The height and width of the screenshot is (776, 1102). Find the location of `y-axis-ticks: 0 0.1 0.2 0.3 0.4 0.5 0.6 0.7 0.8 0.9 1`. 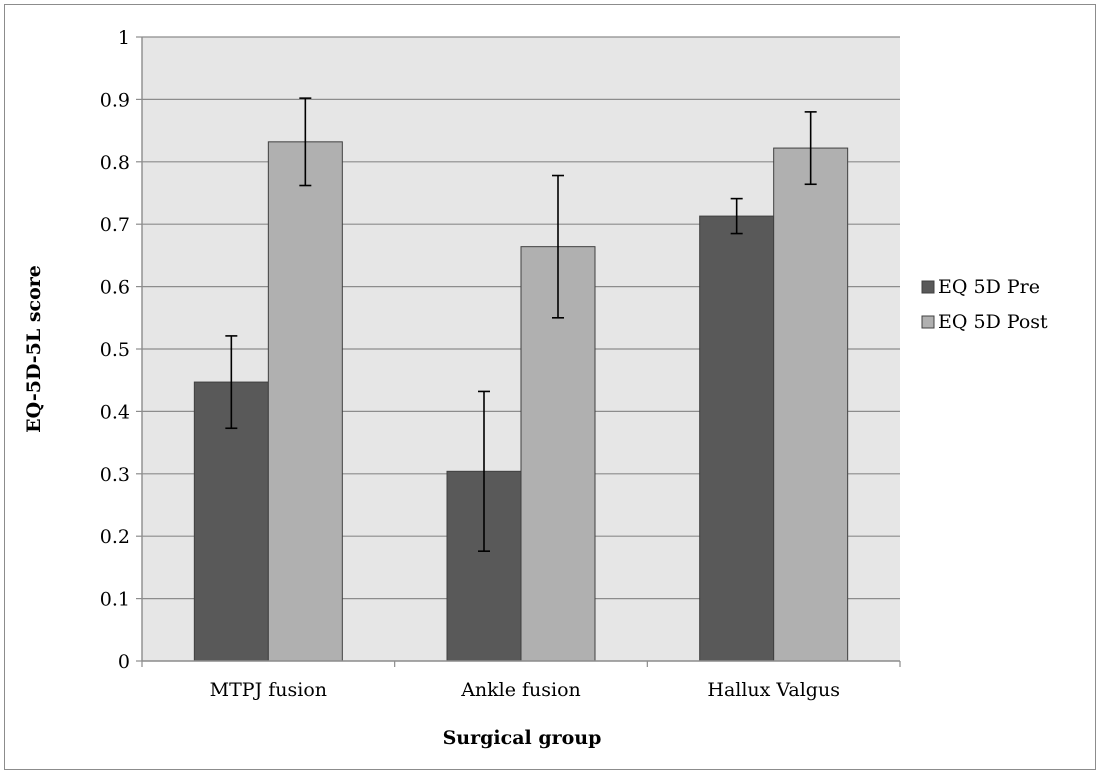

y-axis-ticks: 0 0.1 0.2 0.3 0.4 0.5 0.6 0.7 0.8 0.9 1 is located at coordinates (121, 350).